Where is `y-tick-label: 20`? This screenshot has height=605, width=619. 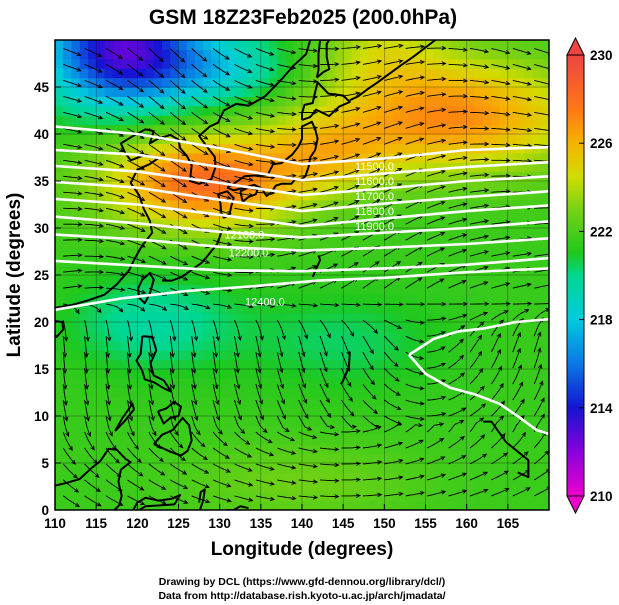
y-tick-label: 20 is located at coordinates (41, 322).